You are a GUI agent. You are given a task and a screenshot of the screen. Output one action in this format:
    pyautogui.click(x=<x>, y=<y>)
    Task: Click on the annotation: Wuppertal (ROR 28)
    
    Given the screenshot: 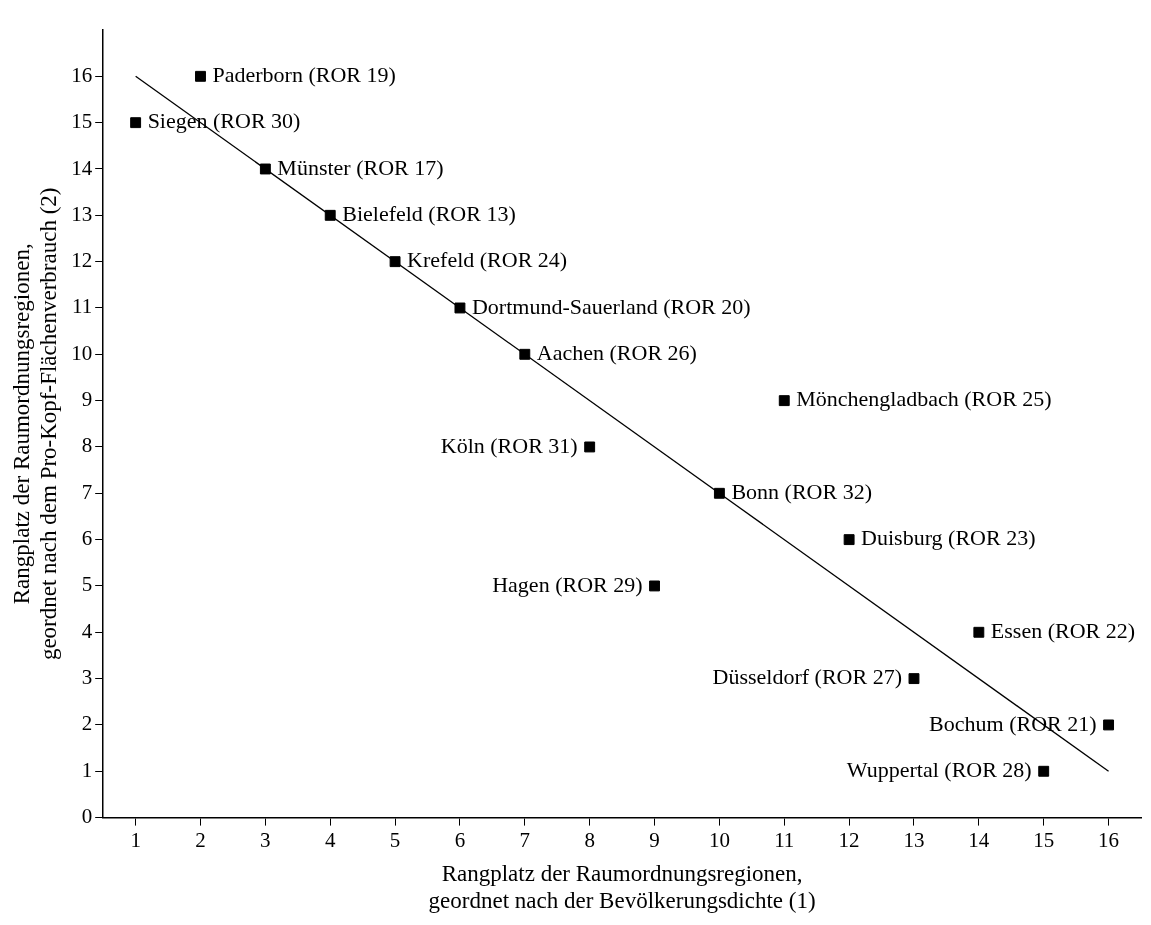 What is the action you would take?
    pyautogui.click(x=939, y=770)
    